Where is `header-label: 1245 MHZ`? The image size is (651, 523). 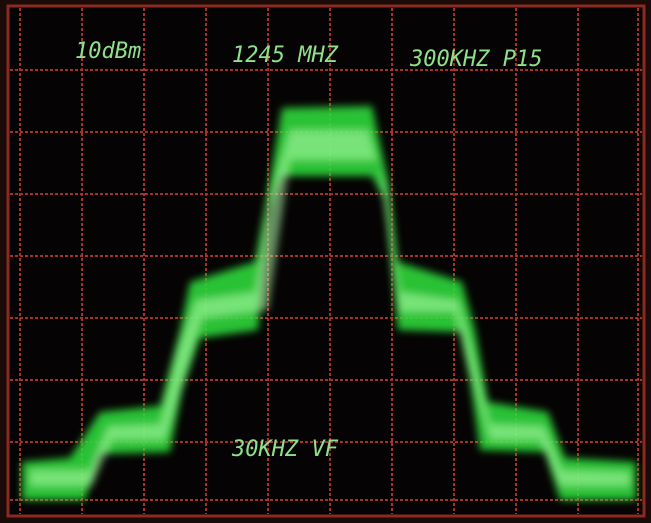 header-label: 1245 MHZ is located at coordinates (285, 55).